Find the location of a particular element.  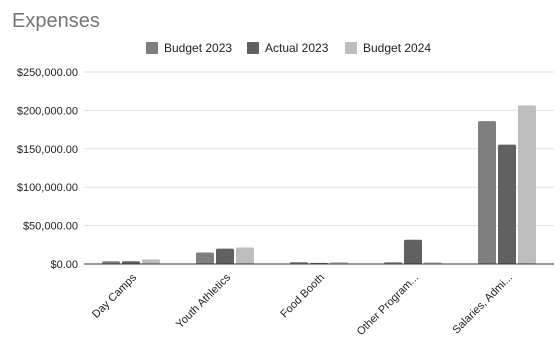

legend-label: Budget 2023 is located at coordinates (198, 48).